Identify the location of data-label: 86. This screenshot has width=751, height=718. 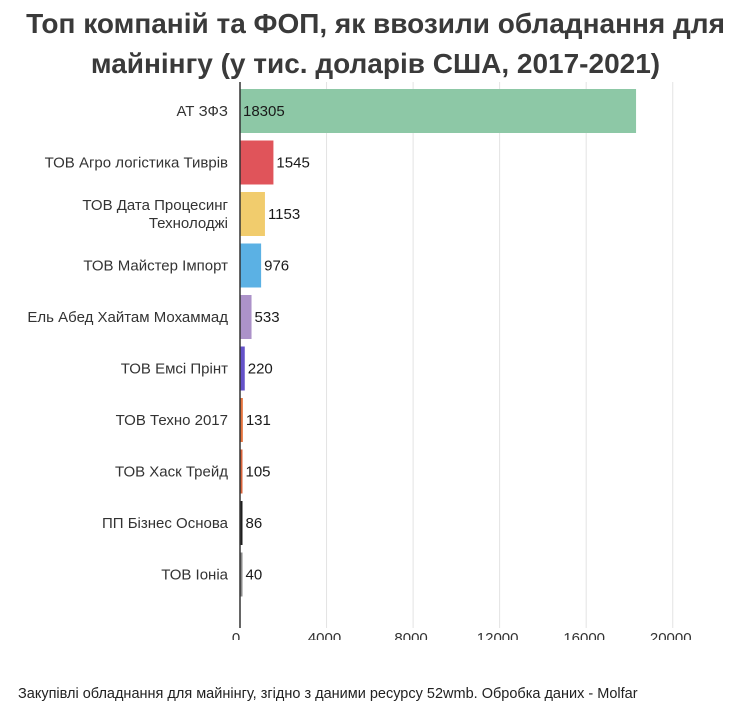
(254, 523).